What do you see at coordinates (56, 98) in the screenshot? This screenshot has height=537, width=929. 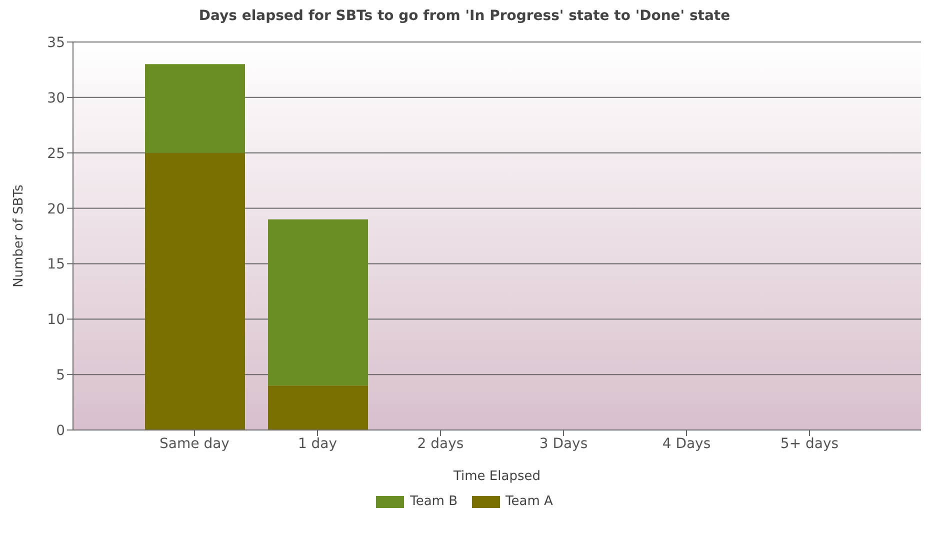 I see `y-tick-label: 30` at bounding box center [56, 98].